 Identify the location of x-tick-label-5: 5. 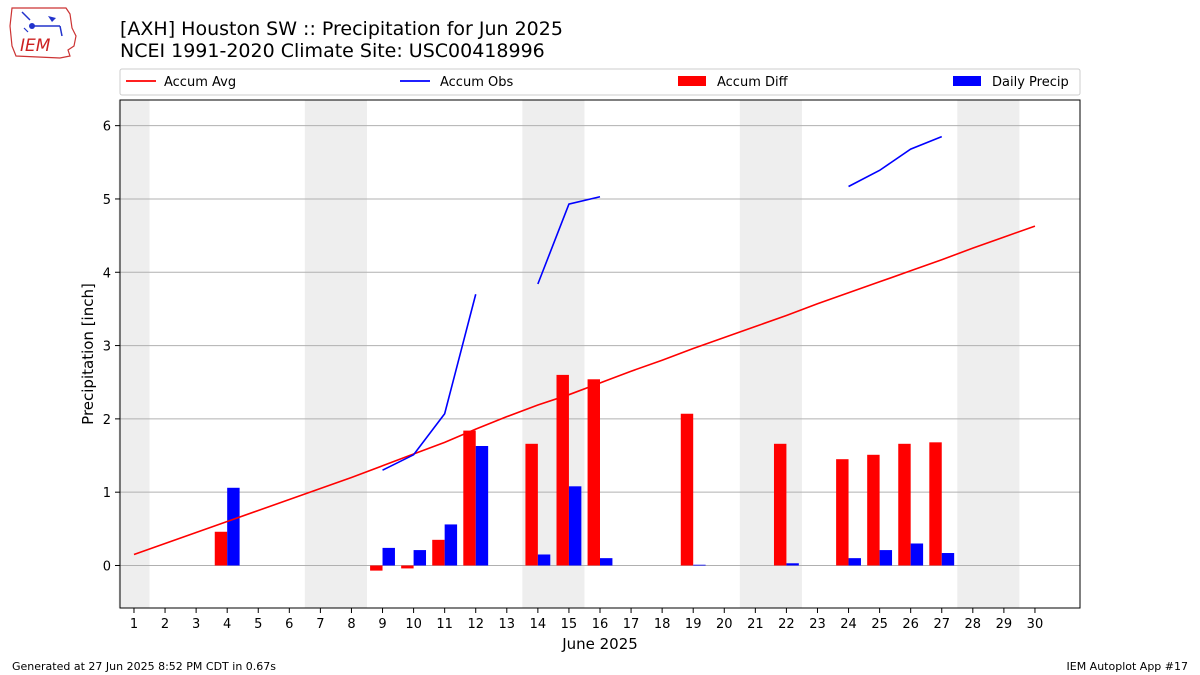
(258, 624).